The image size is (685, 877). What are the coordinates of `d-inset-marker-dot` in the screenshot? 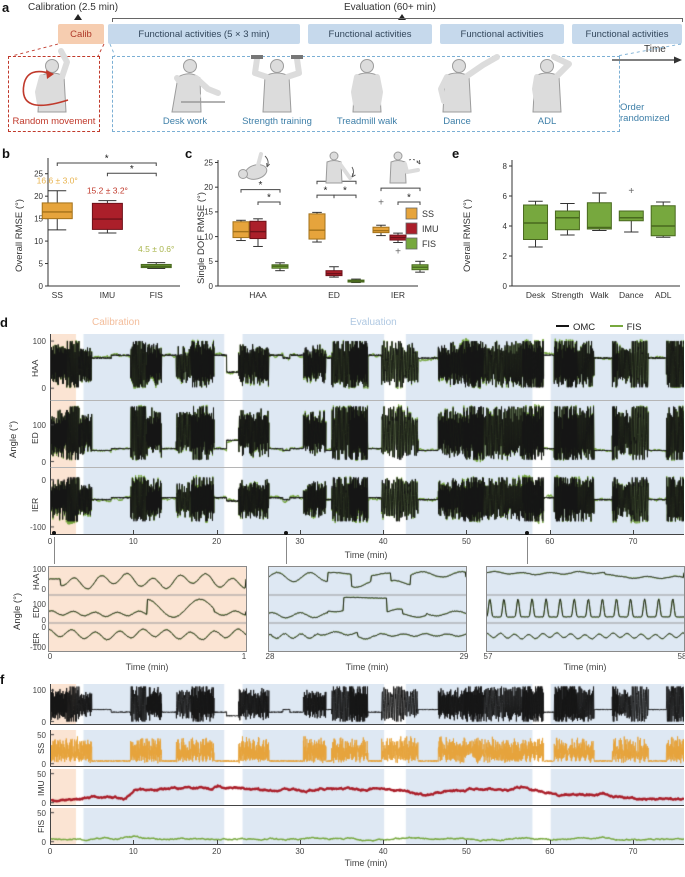 It's located at (527, 533).